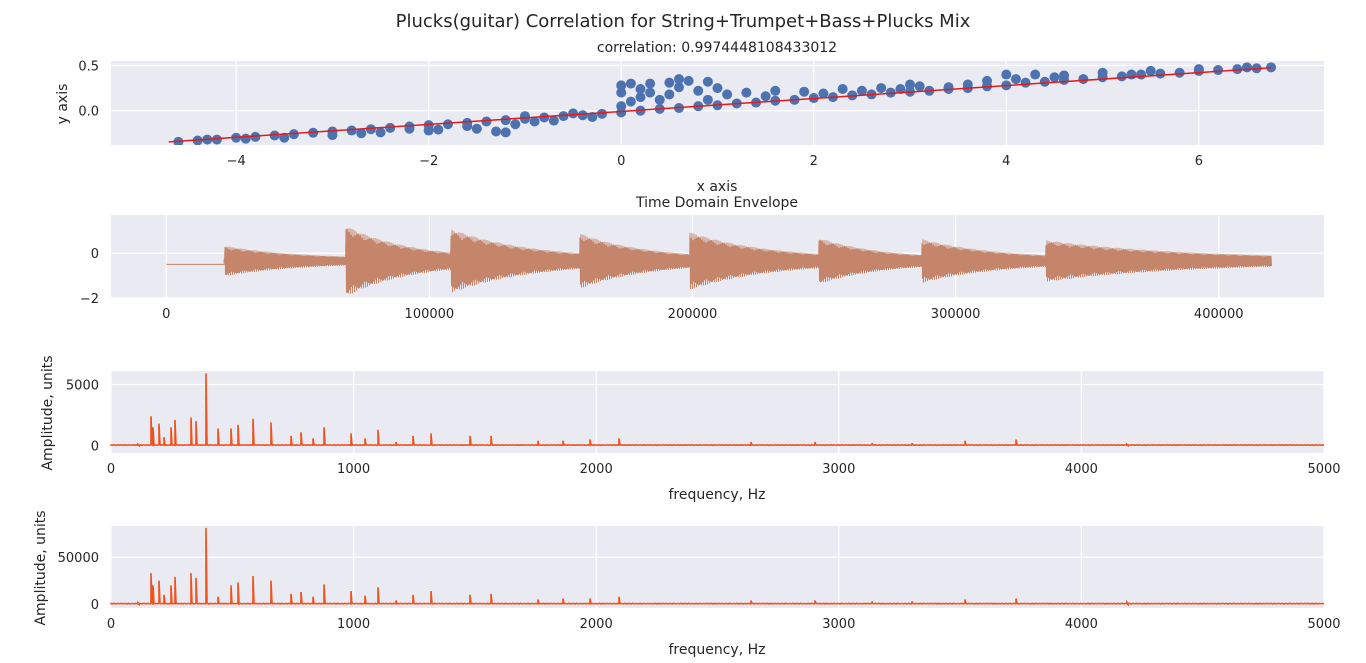  I want to click on x-tick-label: 100000, so click(430, 314).